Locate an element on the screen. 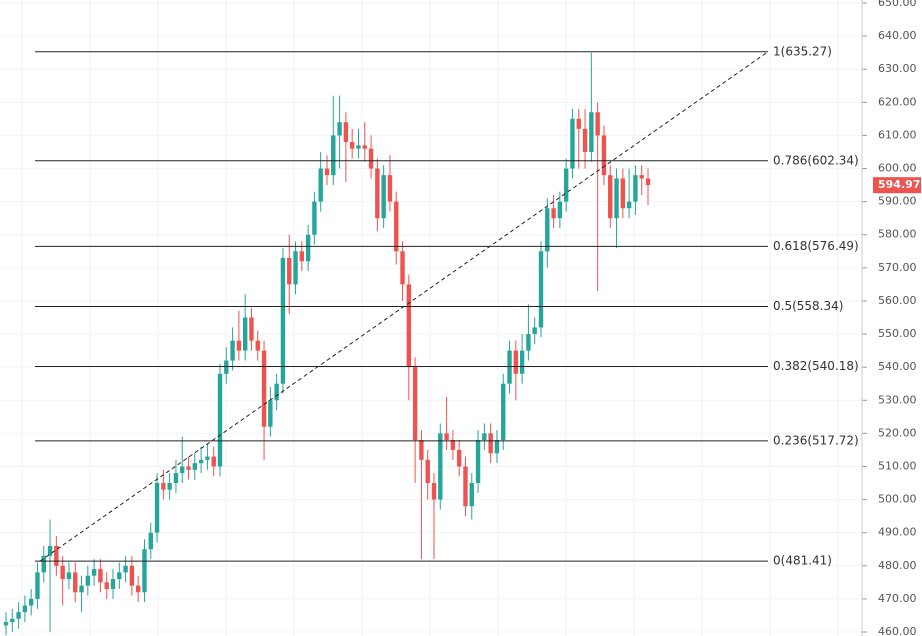 Image resolution: width=922 pixels, height=636 pixels. price-tag is located at coordinates (897, 185).